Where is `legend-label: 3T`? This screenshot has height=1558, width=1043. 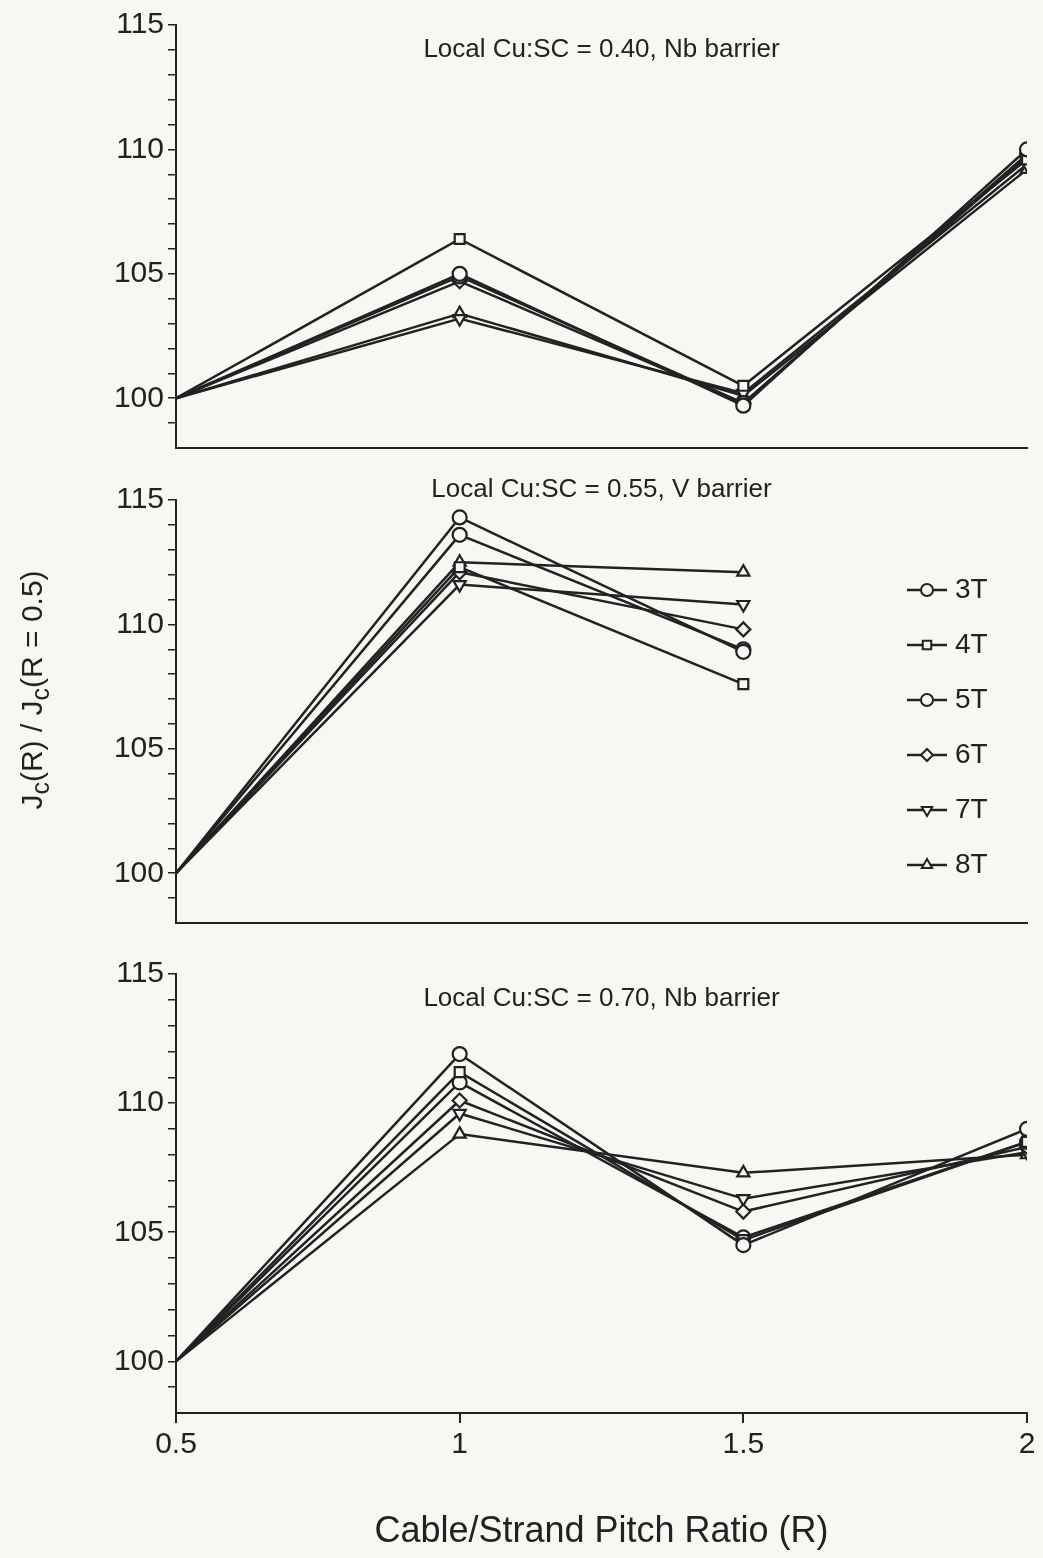 legend-label: 3T is located at coordinates (971, 588).